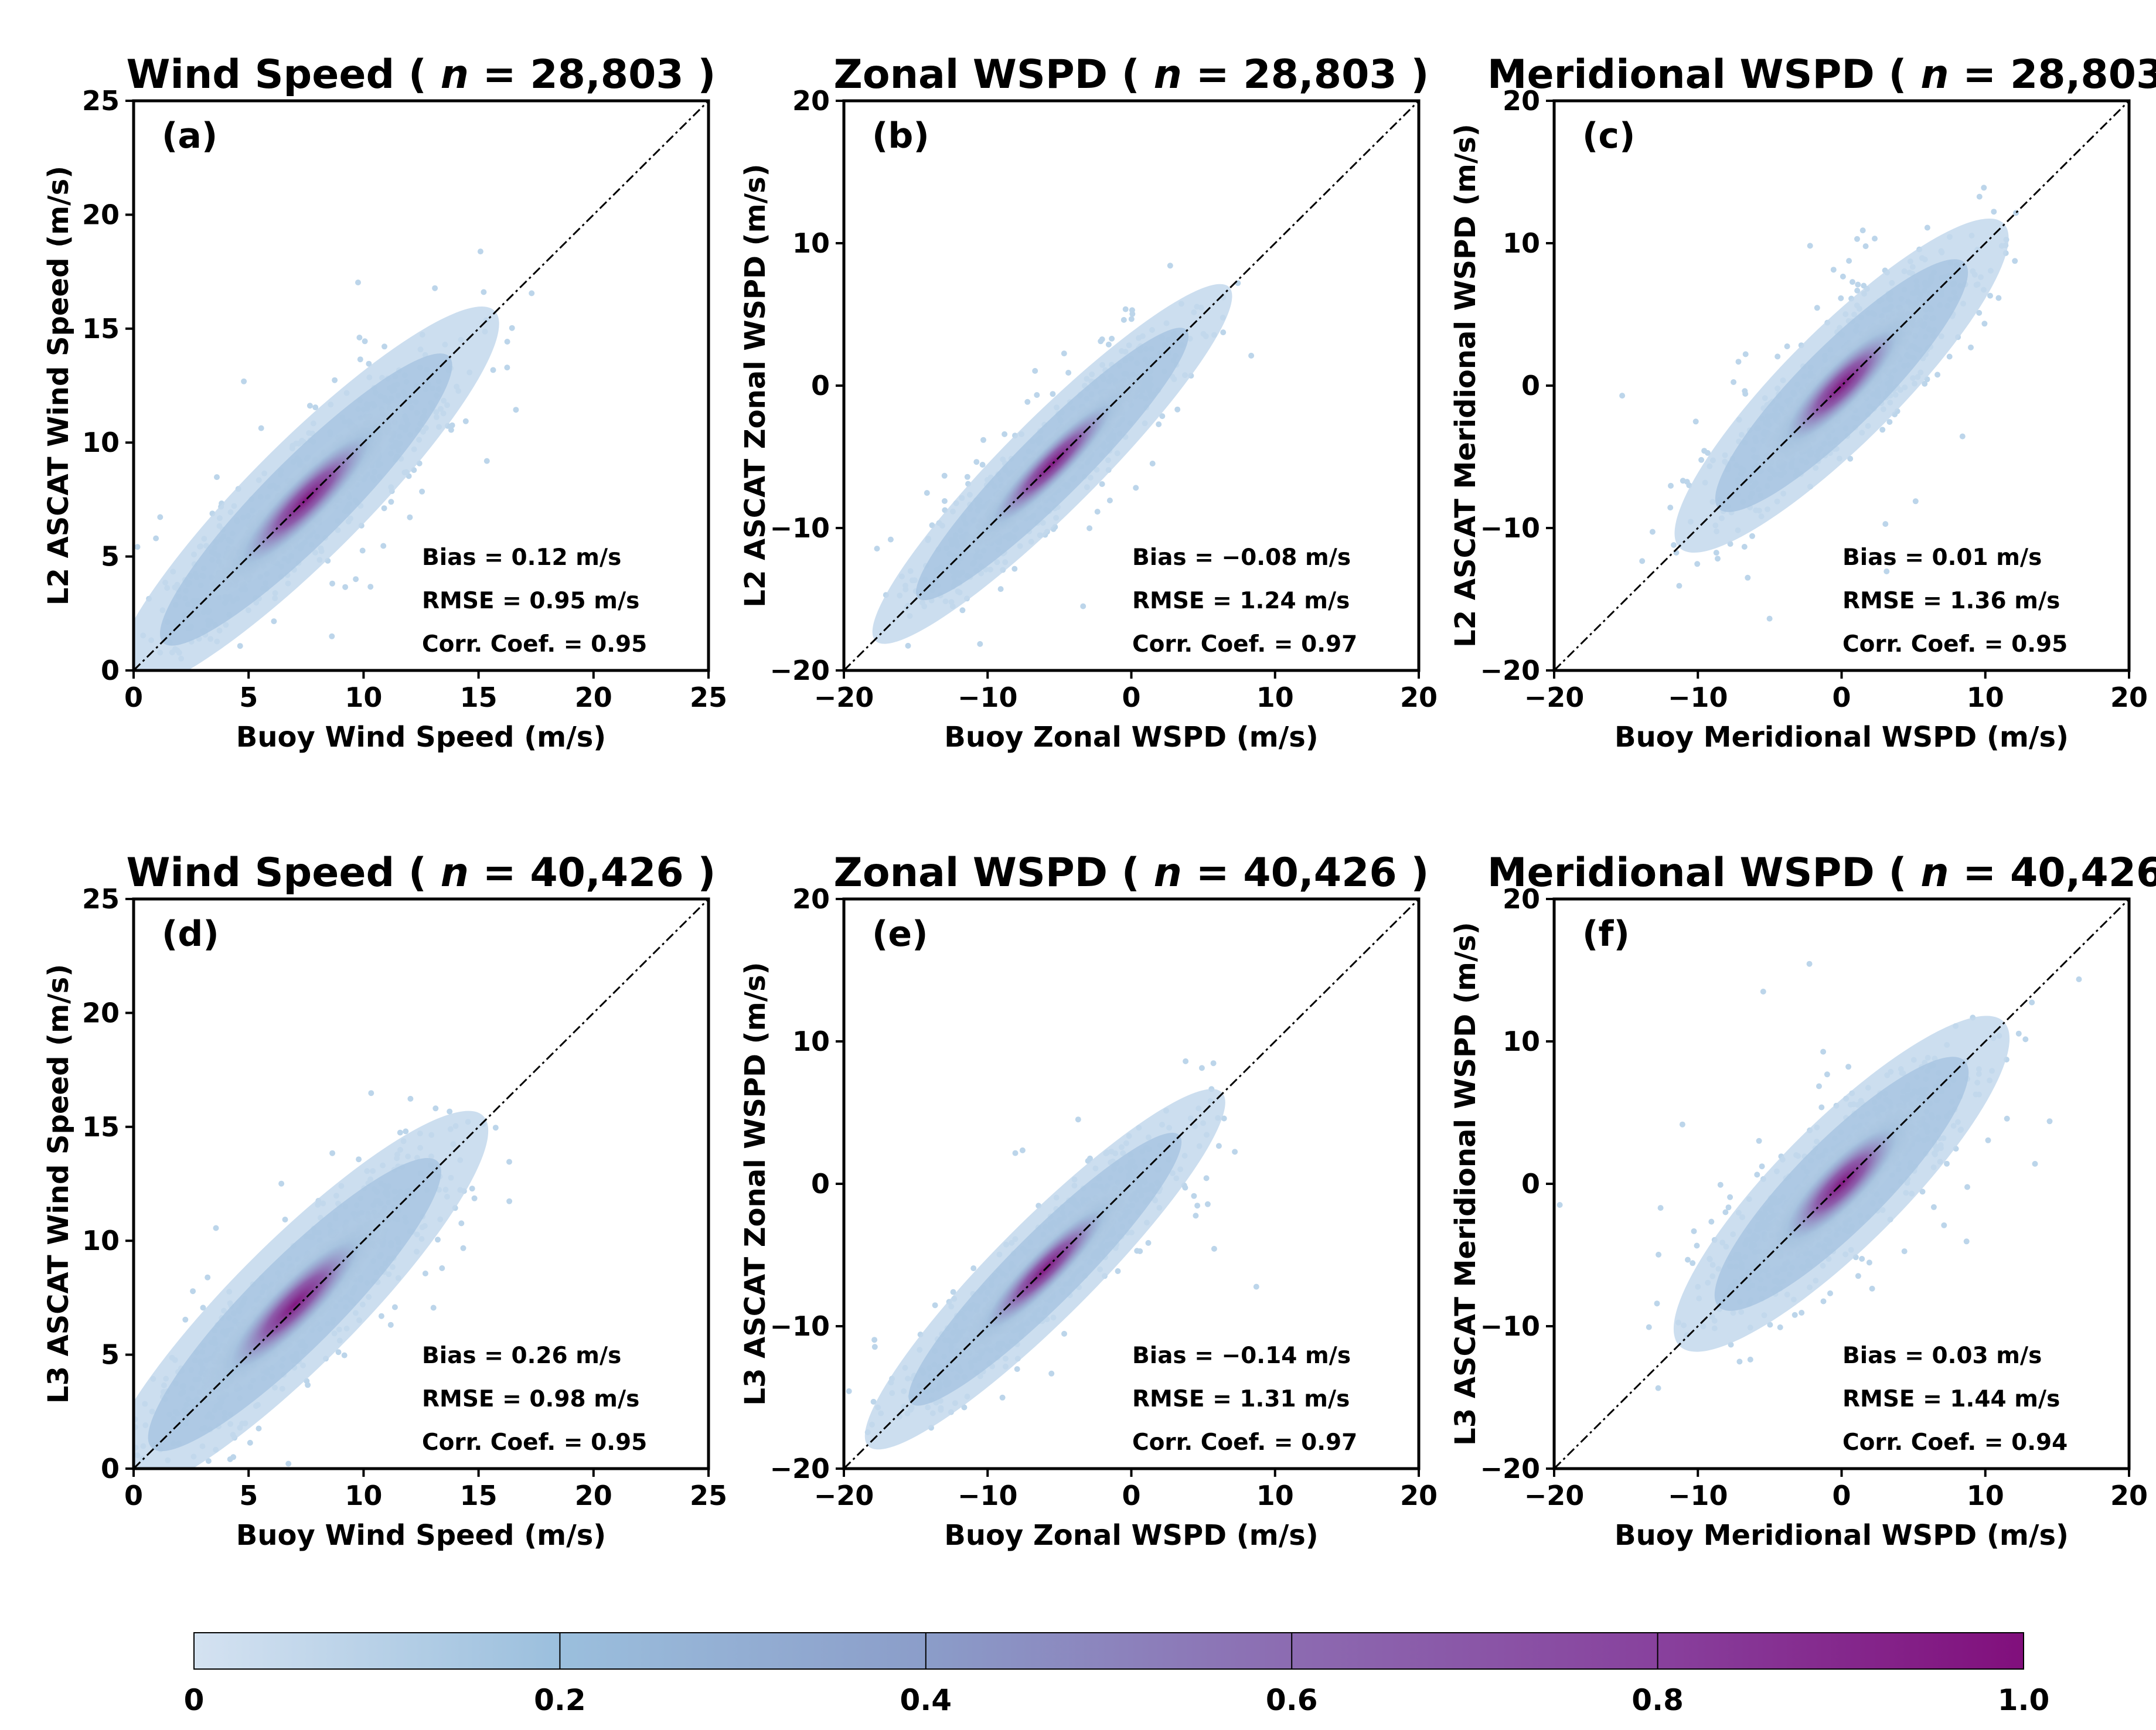 The height and width of the screenshot is (1730, 2156). I want to click on x-axis-label: Buoy Zonal WSPD (m/s), so click(1131, 1536).